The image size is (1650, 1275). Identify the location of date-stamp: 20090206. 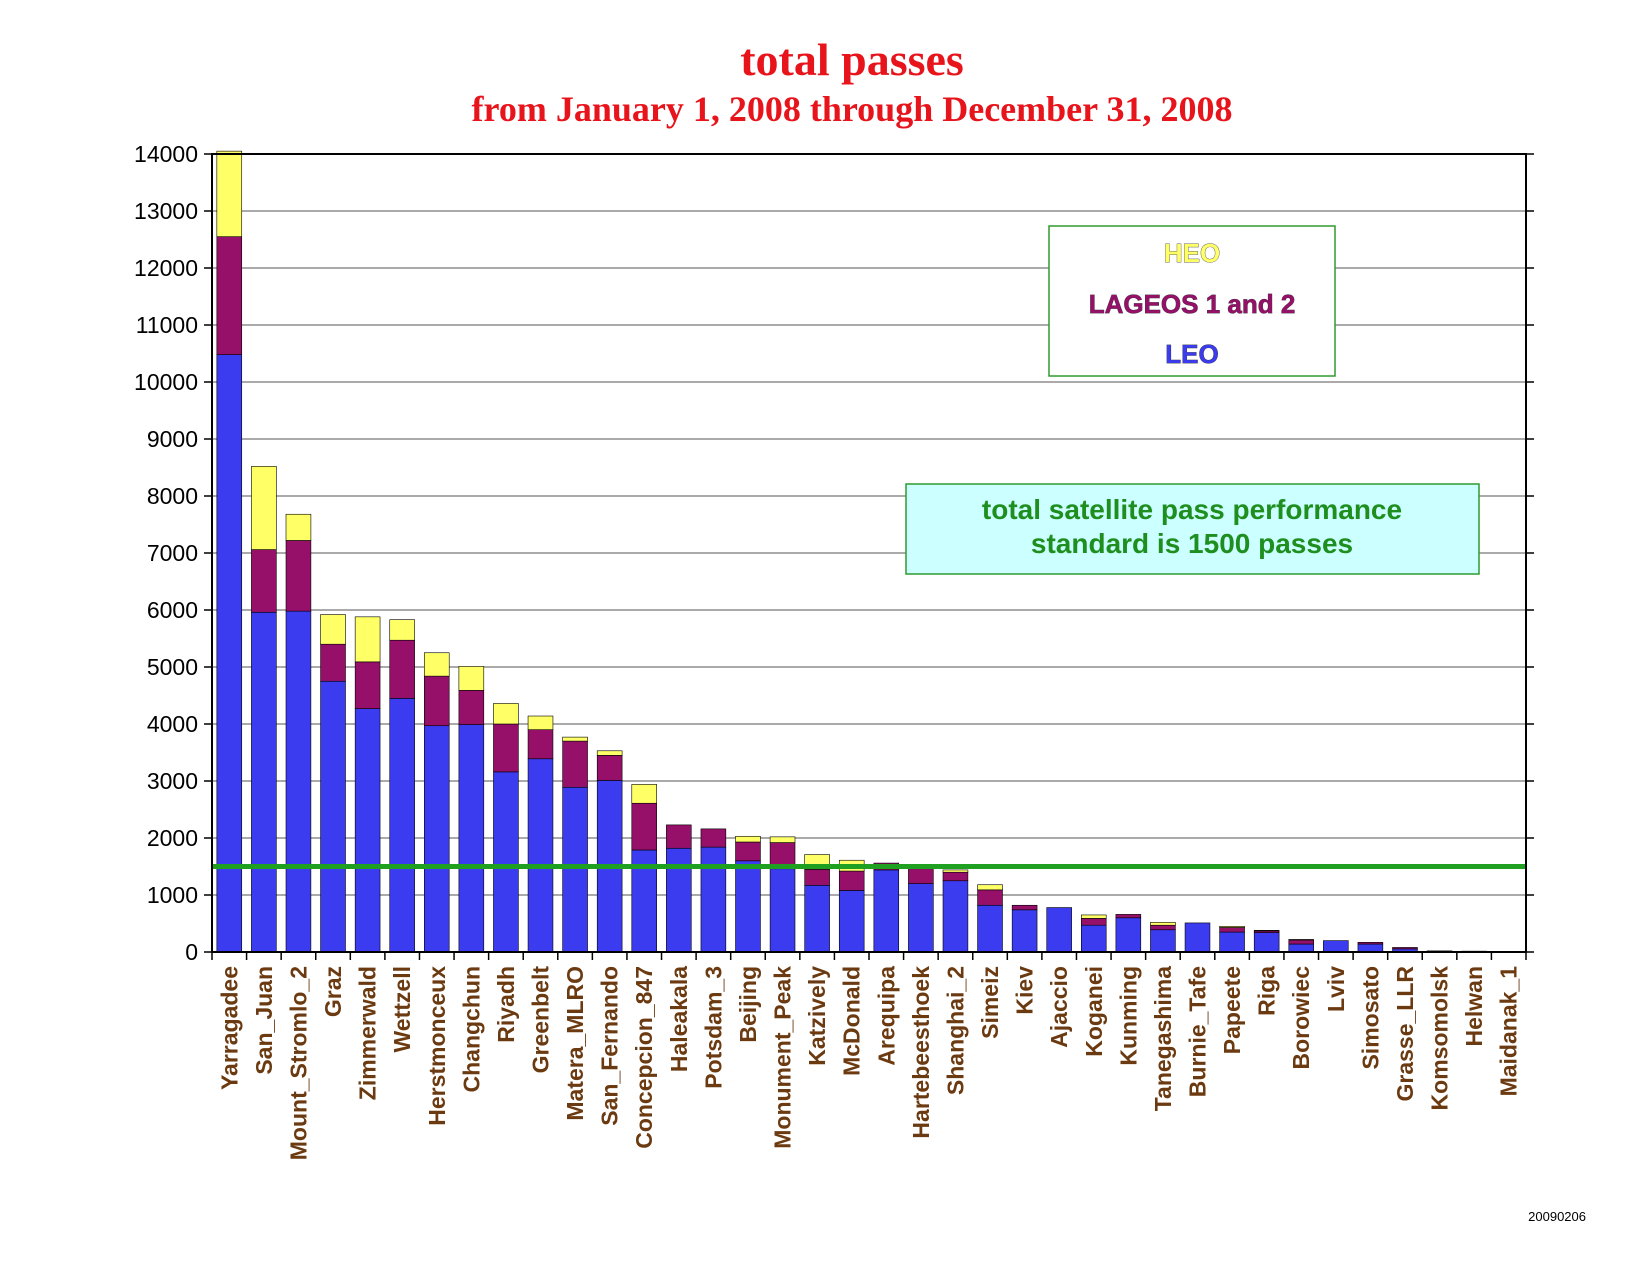
(1557, 1216).